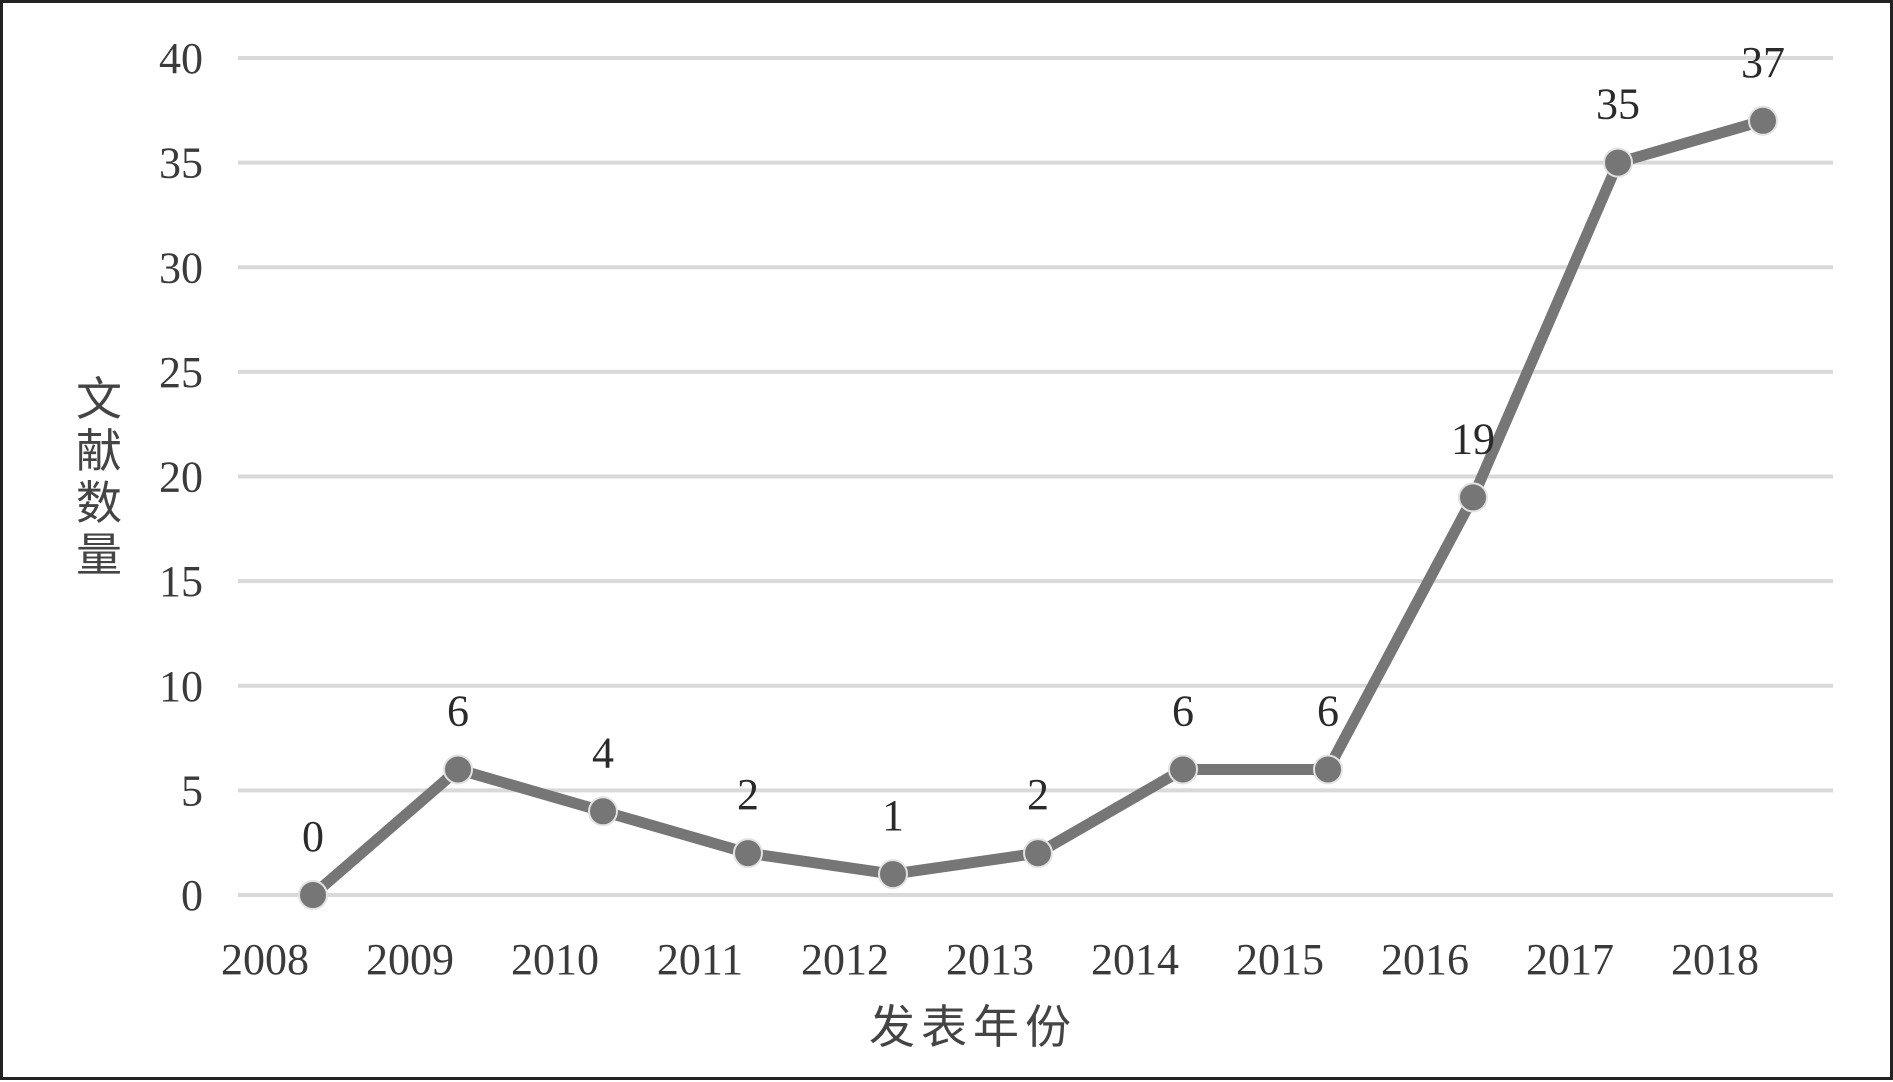  What do you see at coordinates (265, 959) in the screenshot?
I see `x-tick-label: 2008` at bounding box center [265, 959].